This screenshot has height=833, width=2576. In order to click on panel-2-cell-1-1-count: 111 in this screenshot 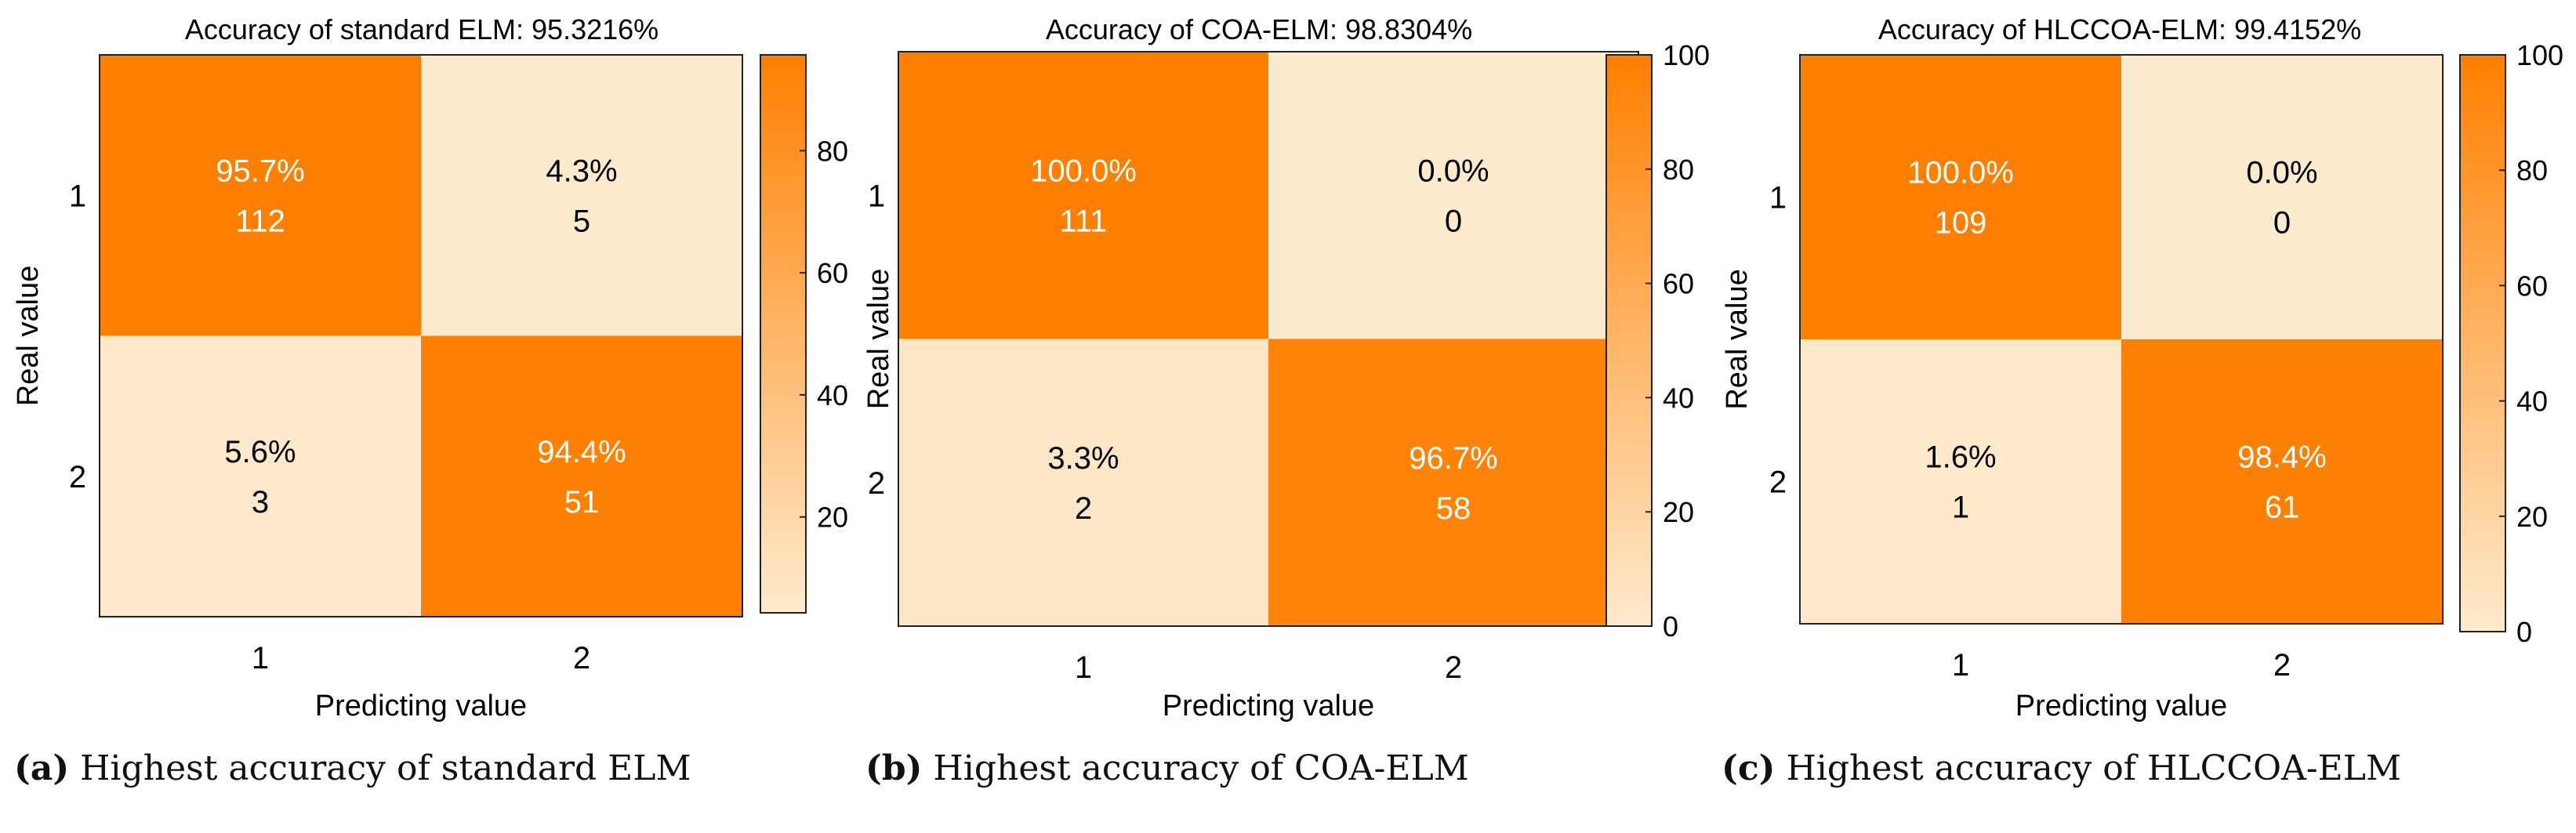, I will do `click(1084, 221)`.